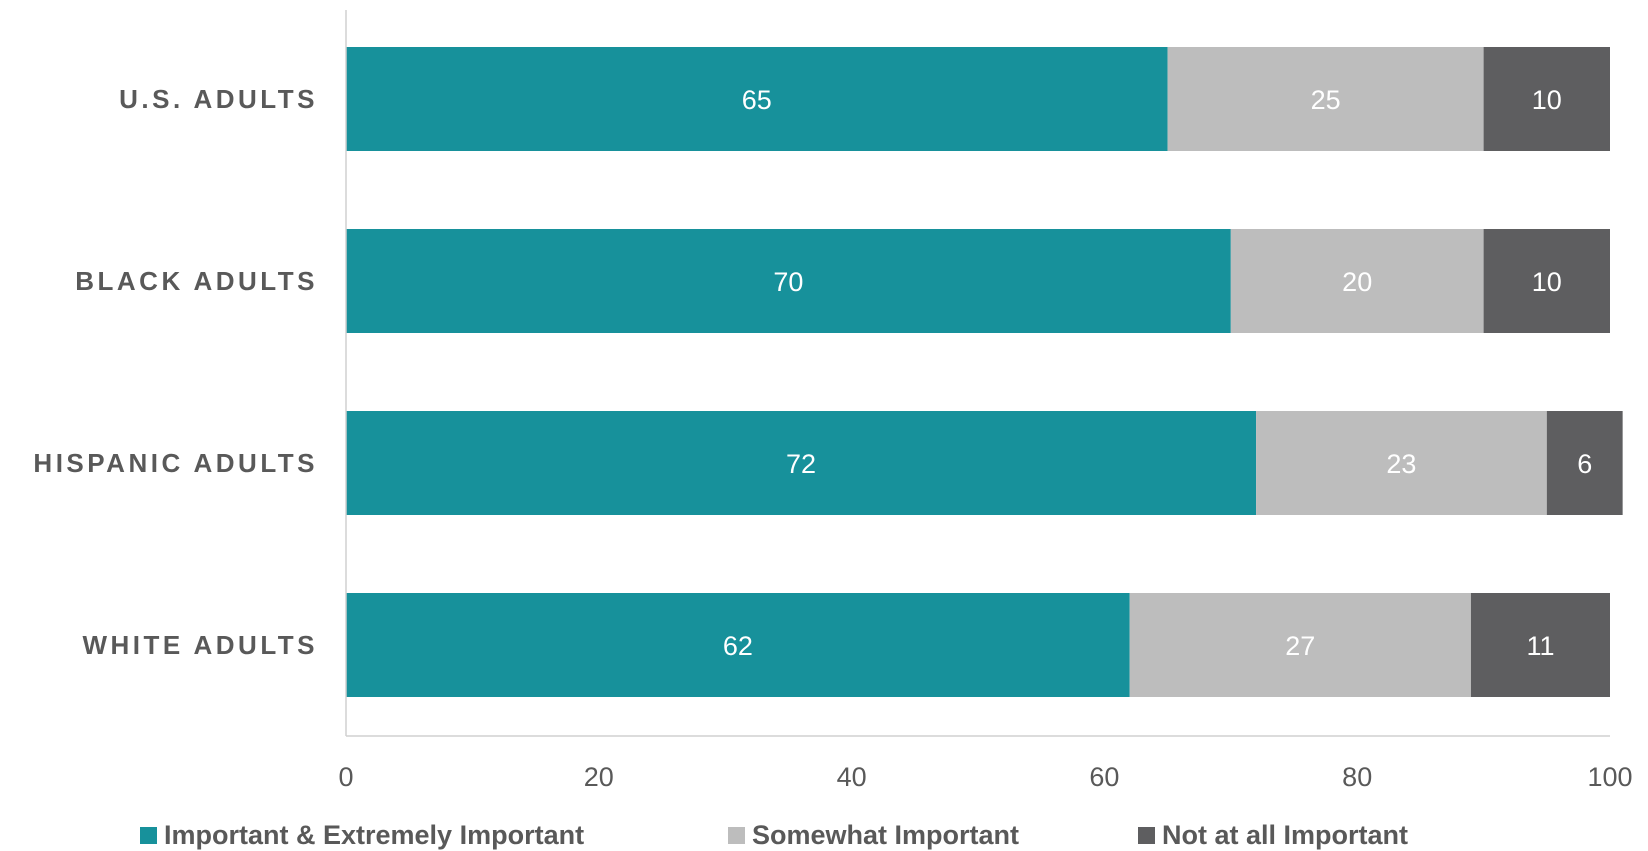 This screenshot has height=851, width=1648. I want to click on data-label-white-adults-important-extremely-important: 62, so click(738, 646).